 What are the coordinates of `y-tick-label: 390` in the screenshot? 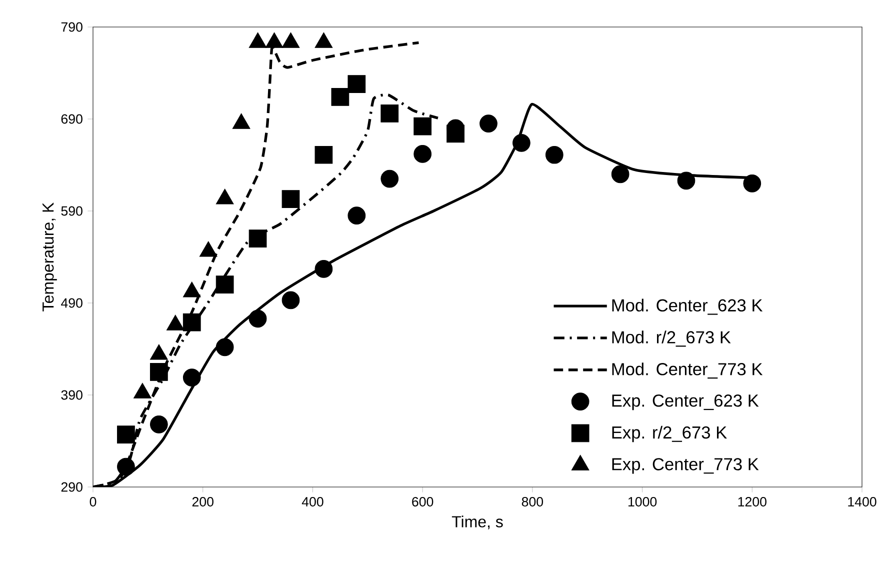 It's located at (71, 395).